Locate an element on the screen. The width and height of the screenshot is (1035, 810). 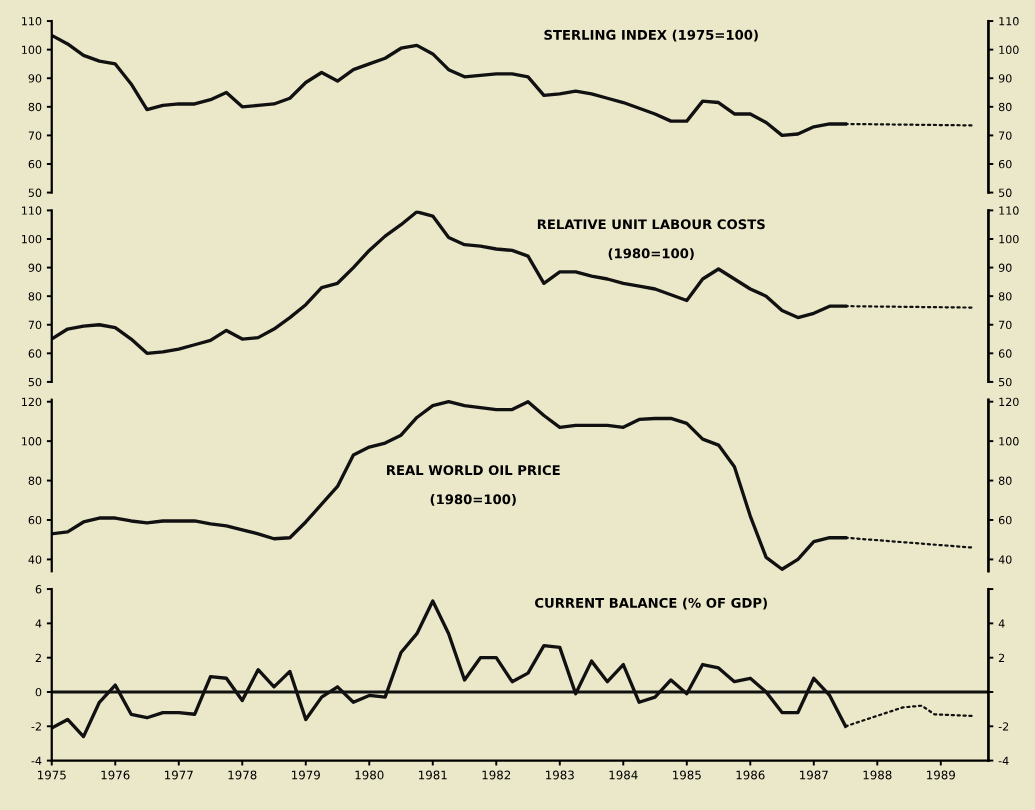
y-tick-label: 40 is located at coordinates (35, 559).